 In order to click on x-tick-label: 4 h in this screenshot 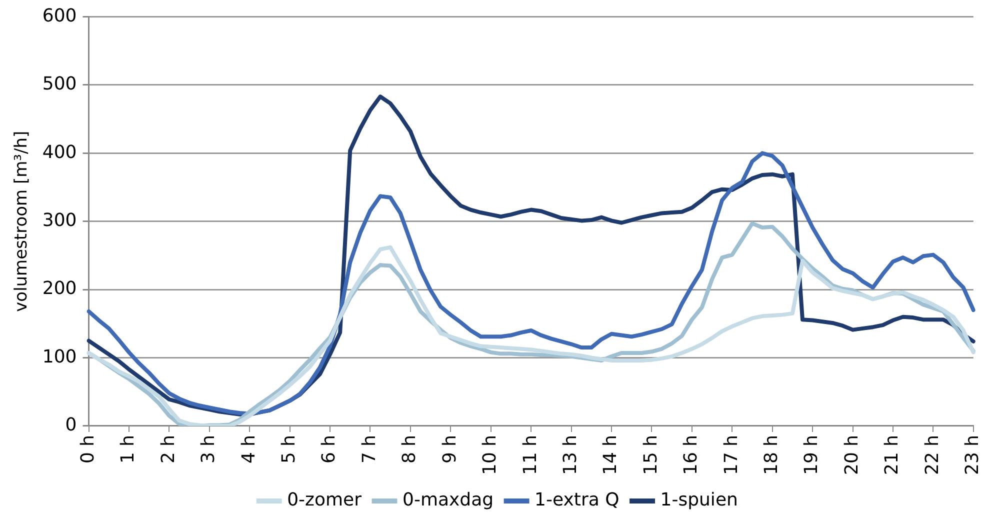, I will do `click(249, 449)`.